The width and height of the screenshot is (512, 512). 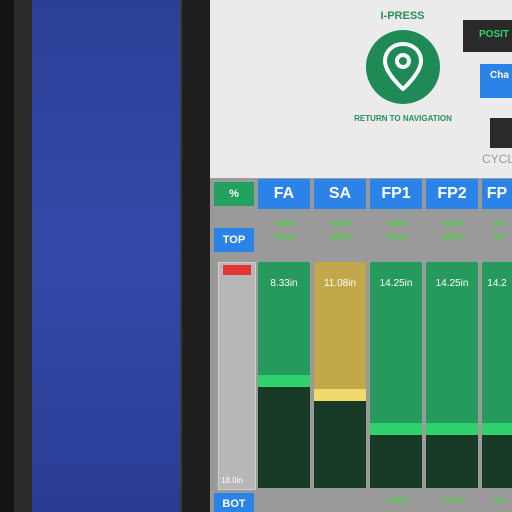 I want to click on bottom-button: BOT, so click(x=234, y=502).